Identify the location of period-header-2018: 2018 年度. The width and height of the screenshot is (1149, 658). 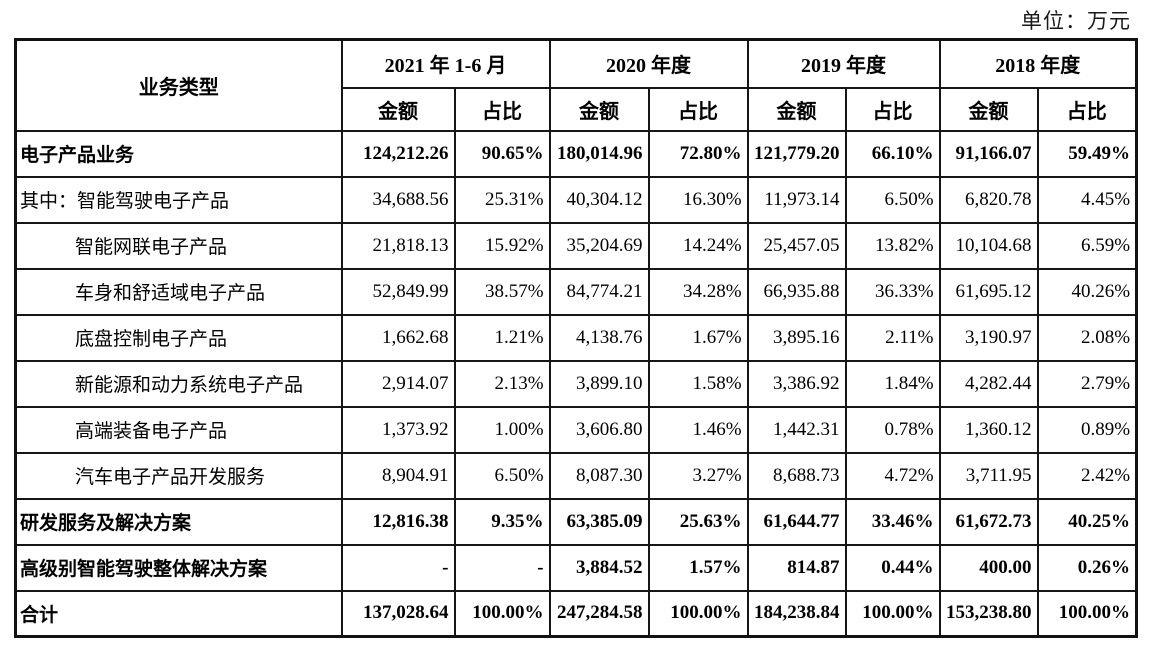
(1038, 63).